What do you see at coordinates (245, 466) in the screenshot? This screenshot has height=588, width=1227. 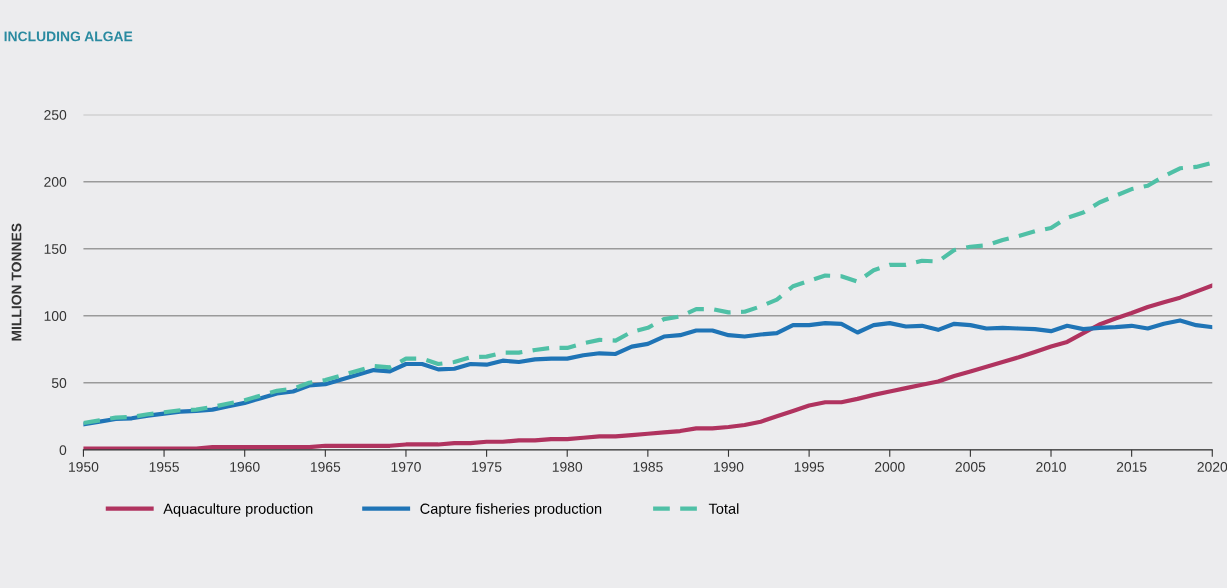 I see `x-tick-label: 1960` at bounding box center [245, 466].